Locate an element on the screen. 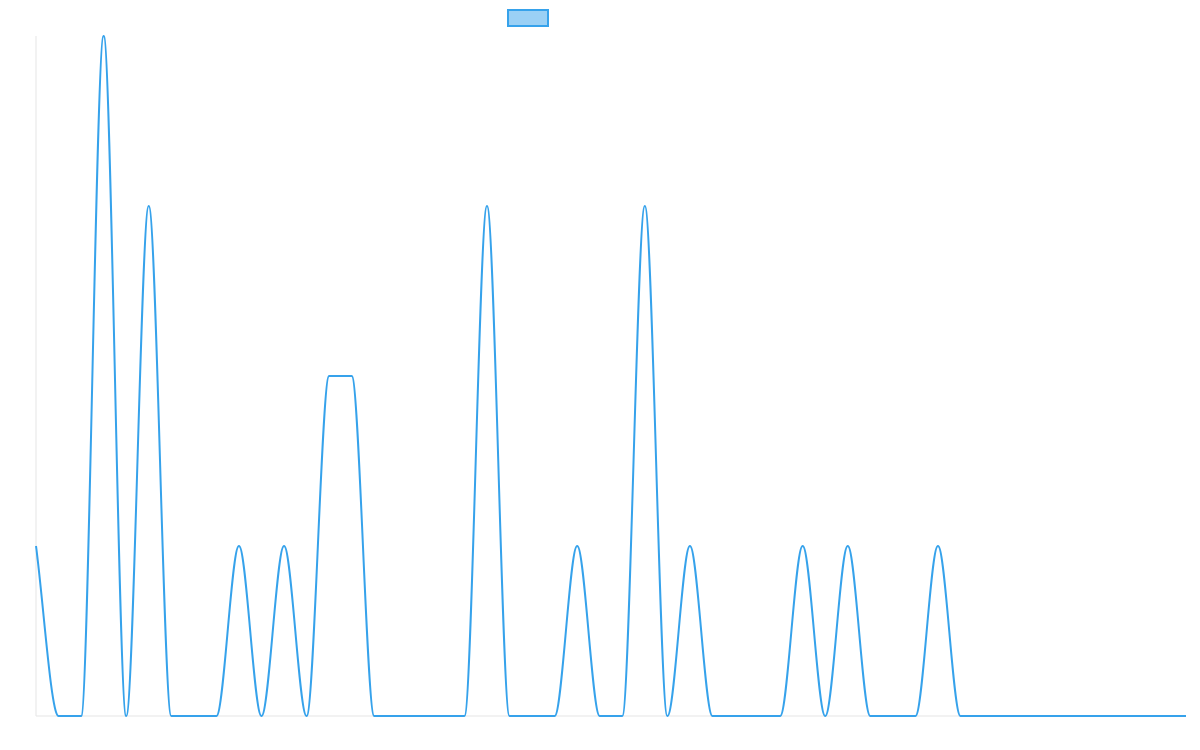  legend-swatch is located at coordinates (528, 18).